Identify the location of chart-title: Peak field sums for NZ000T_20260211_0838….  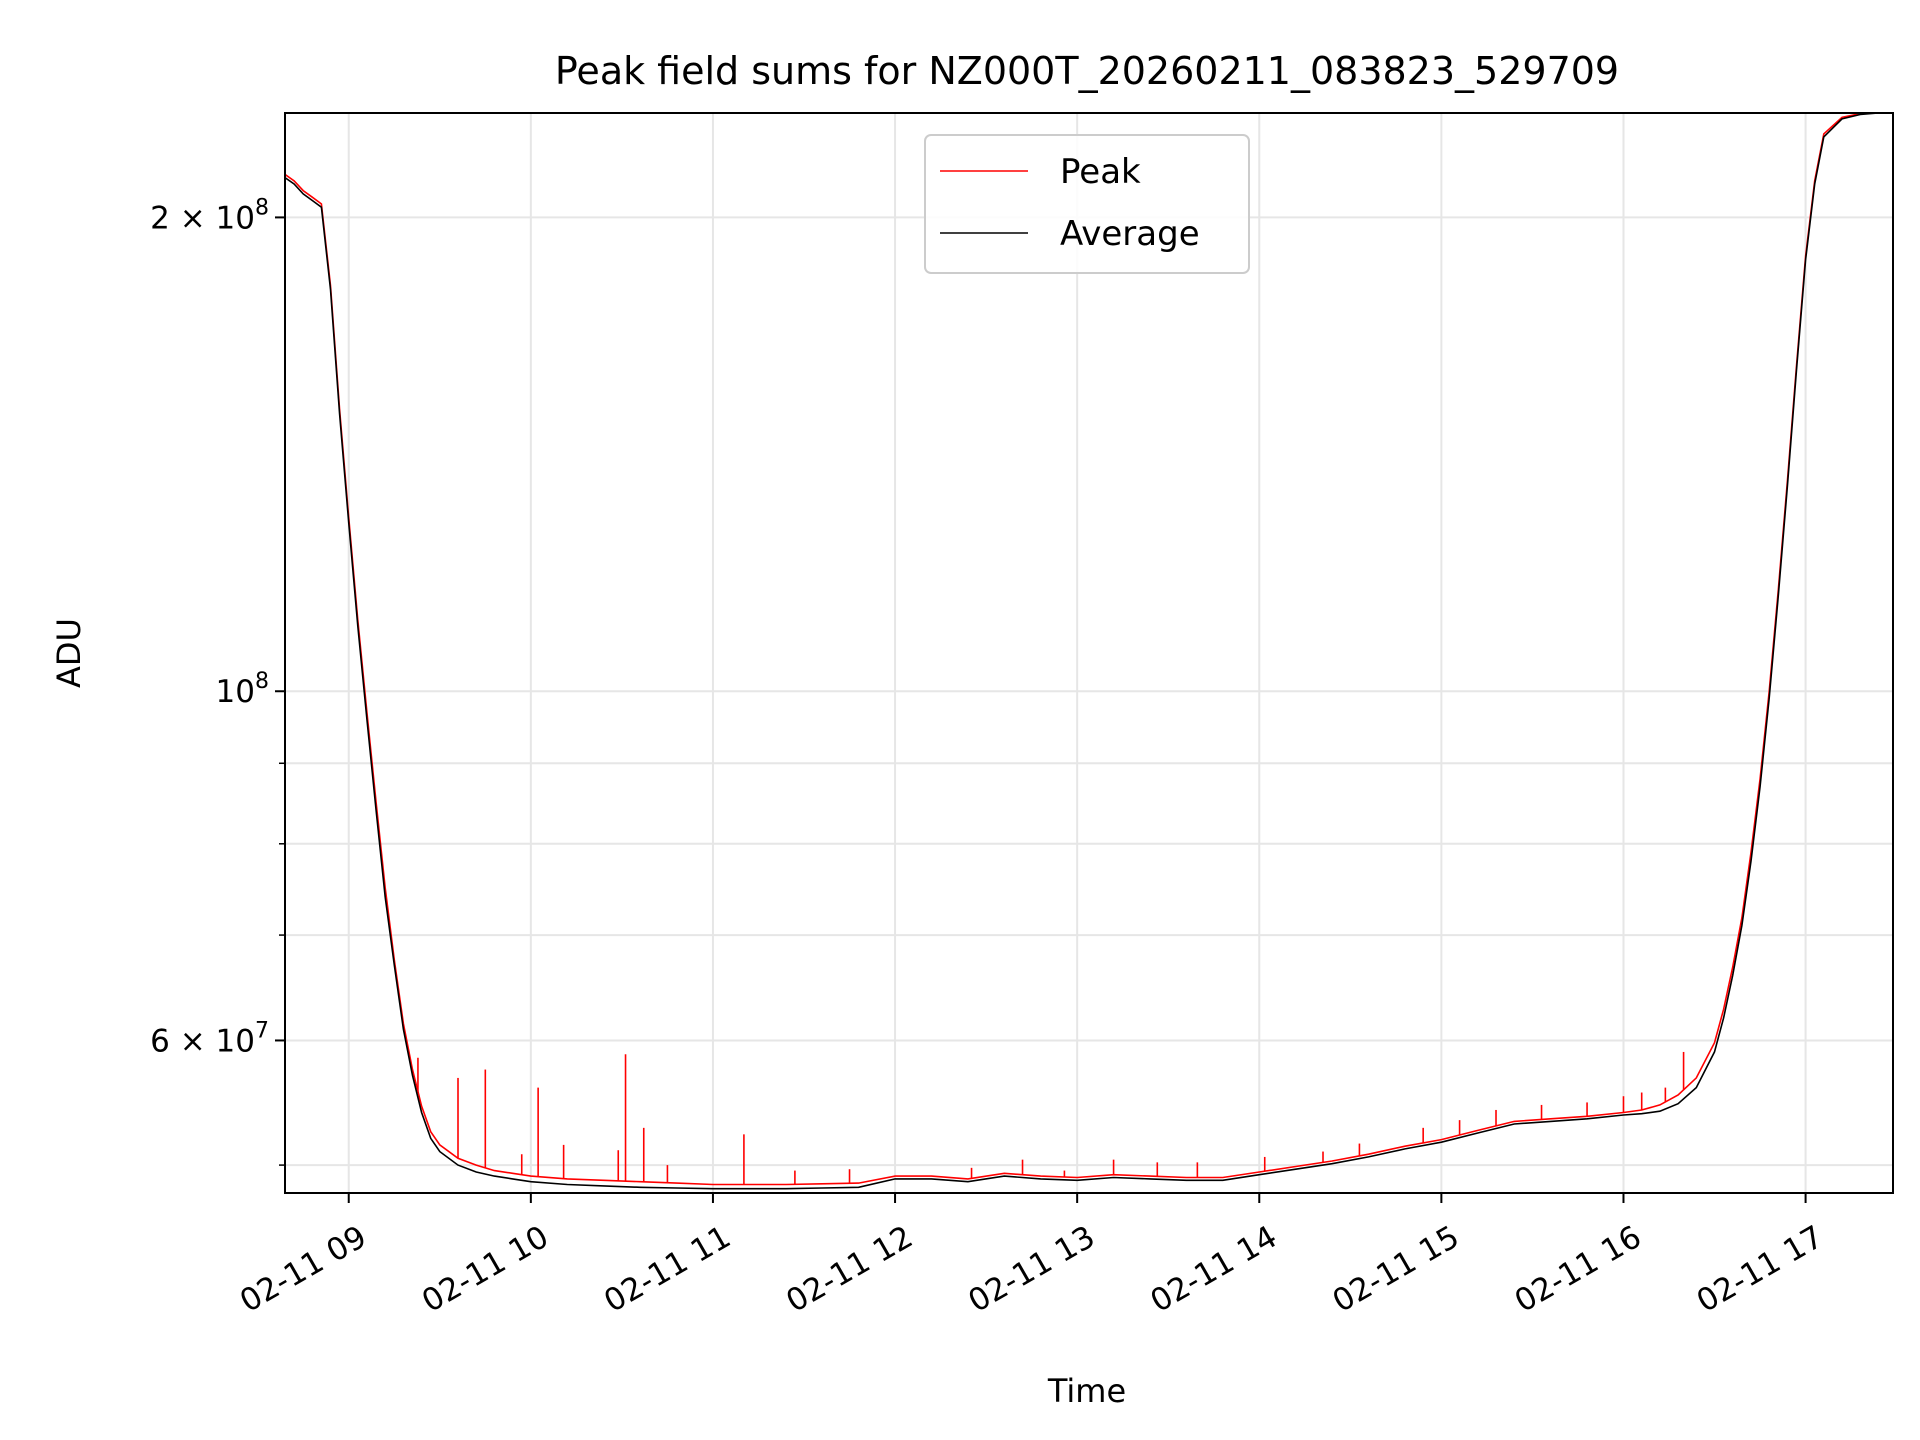
(1087, 71).